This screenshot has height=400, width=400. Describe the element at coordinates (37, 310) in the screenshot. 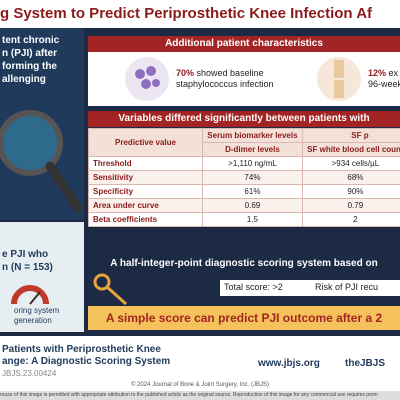

I see `caption-line: oring system` at that location.